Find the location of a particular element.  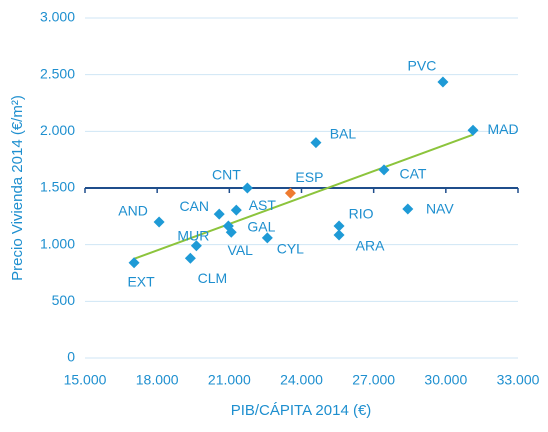

point-label: MAD is located at coordinates (502, 129).